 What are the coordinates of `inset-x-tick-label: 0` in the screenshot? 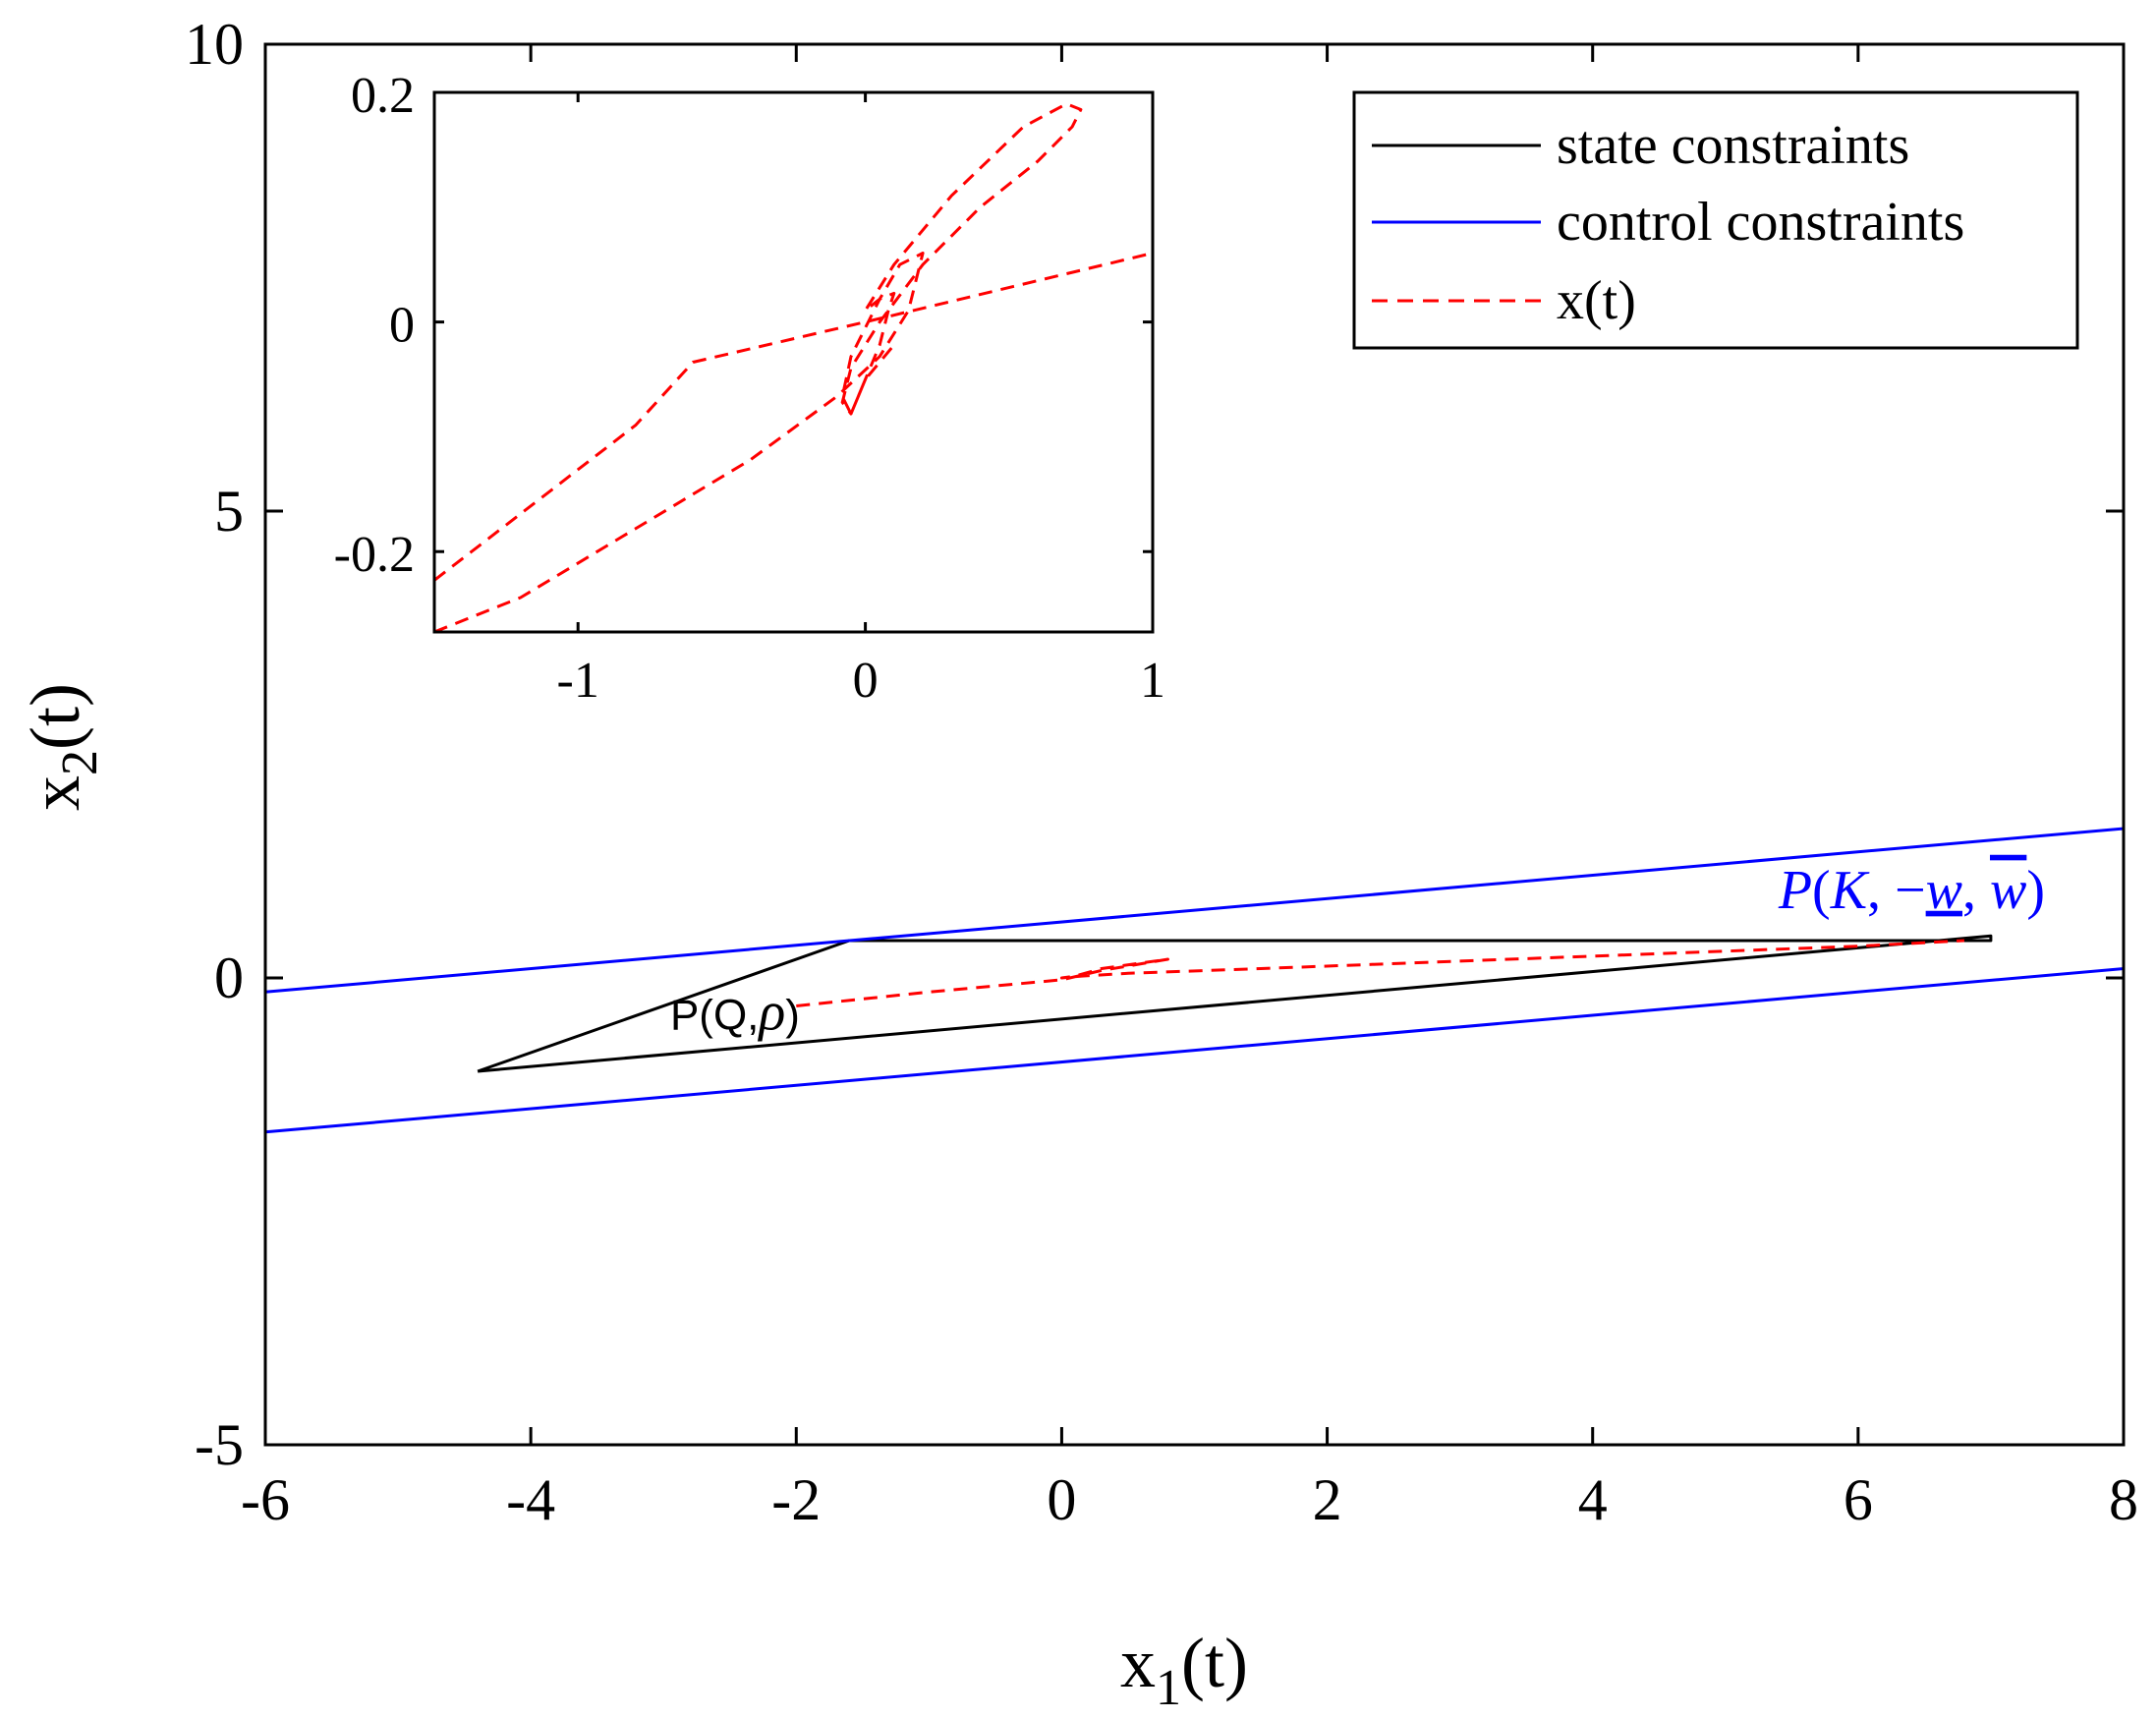 It's located at (866, 681).